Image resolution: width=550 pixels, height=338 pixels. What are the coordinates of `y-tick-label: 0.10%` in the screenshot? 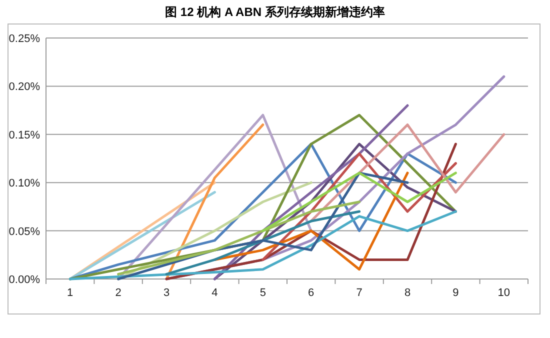 It's located at (24, 184).